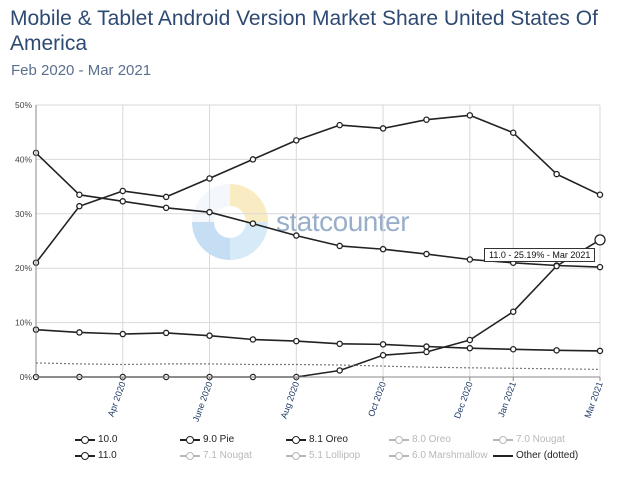 The height and width of the screenshot is (478, 640). I want to click on statcounter-logo-icon, so click(230, 222).